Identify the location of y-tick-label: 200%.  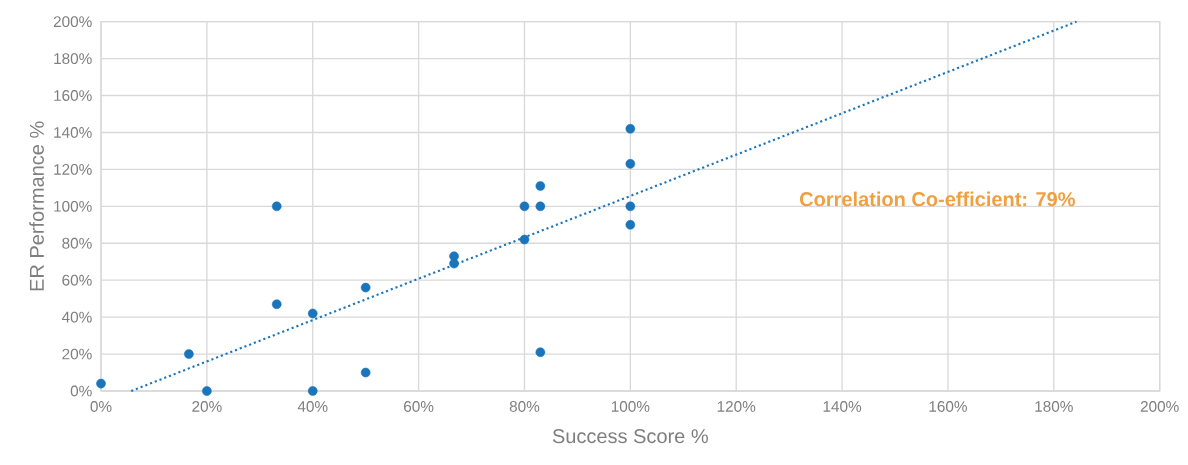
(72, 22).